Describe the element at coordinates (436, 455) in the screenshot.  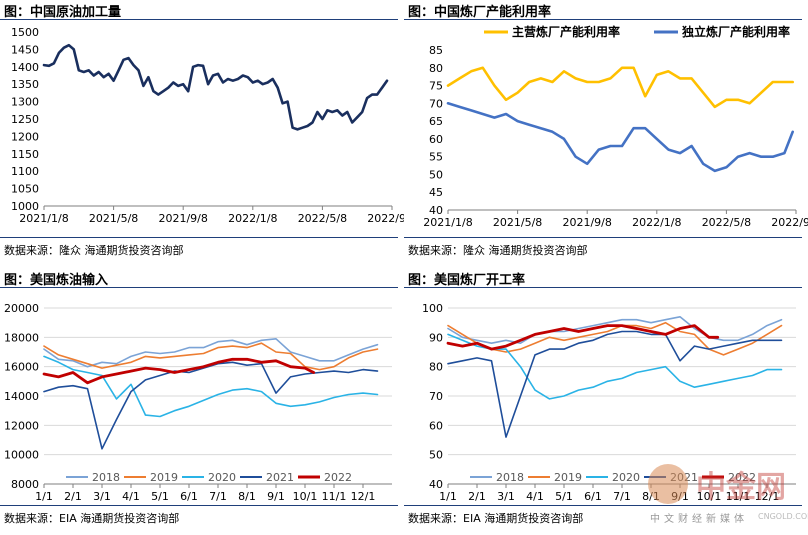
I see `y-tick-label: 50` at that location.